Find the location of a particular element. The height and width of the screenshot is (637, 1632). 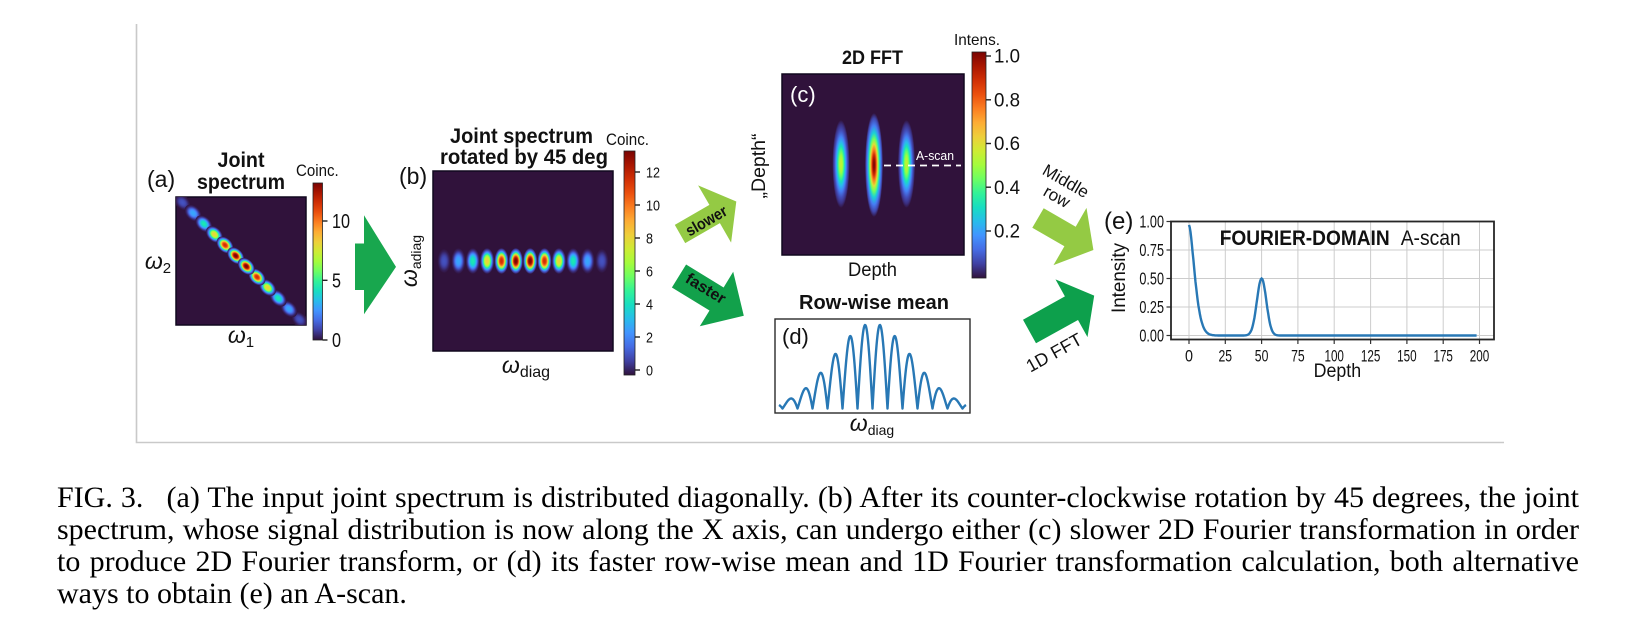

svg-text: 1D FFT is located at coordinates (1054, 352).